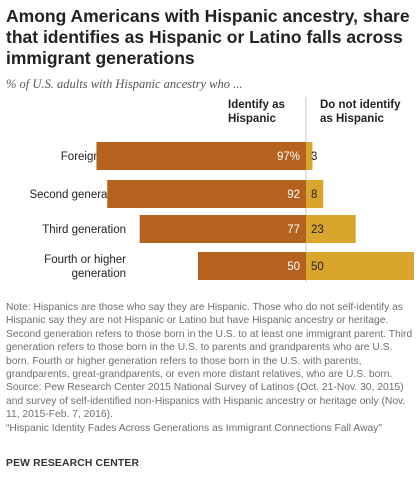  Describe the element at coordinates (85, 267) in the screenshot. I see `category-label: Fourth or higher generation` at that location.